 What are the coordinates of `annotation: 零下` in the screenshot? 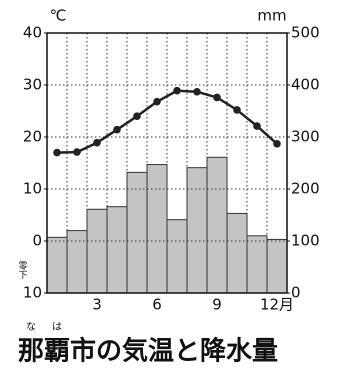 It's located at (22, 270).